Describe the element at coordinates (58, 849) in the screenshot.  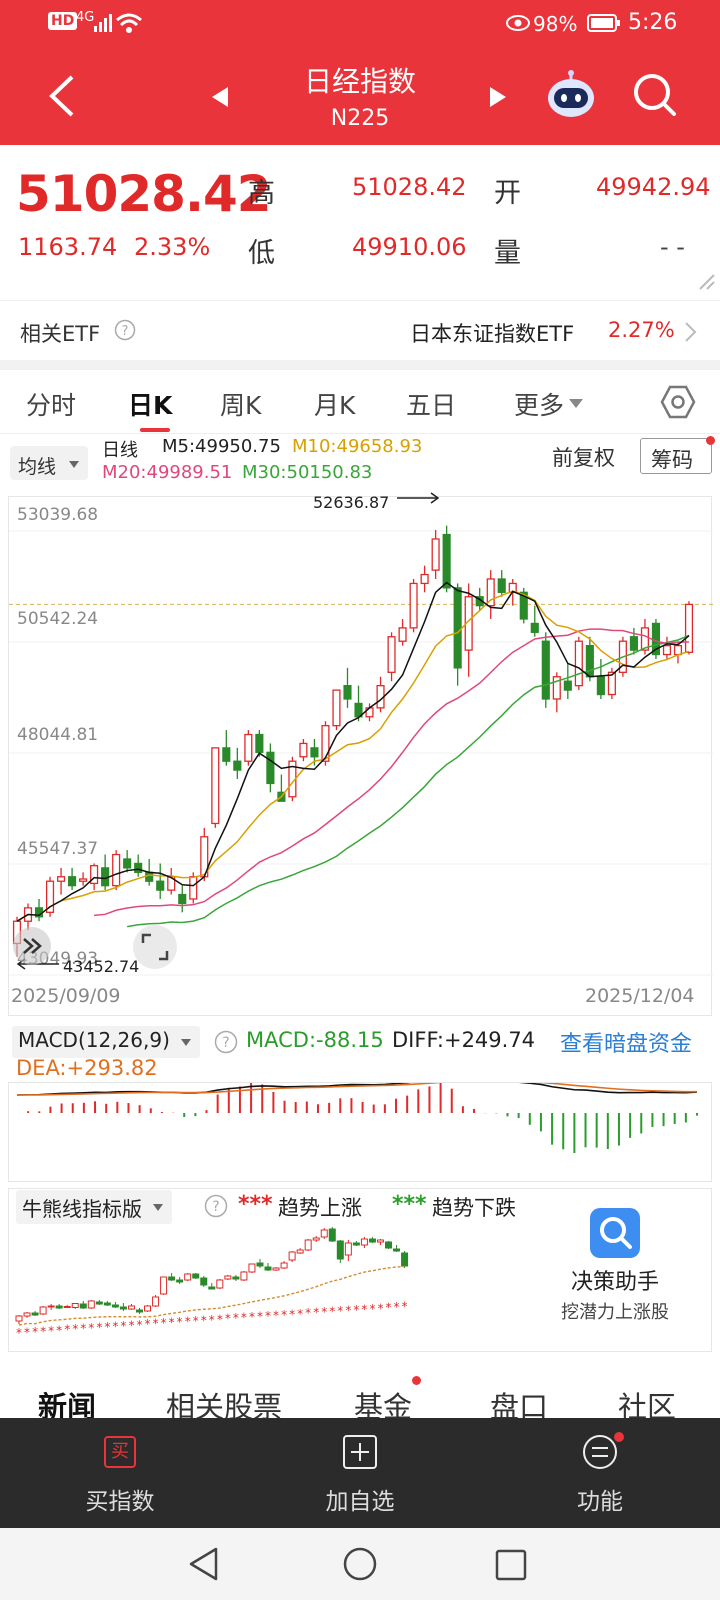
I see `y-tick-4: 45547.37` at that location.